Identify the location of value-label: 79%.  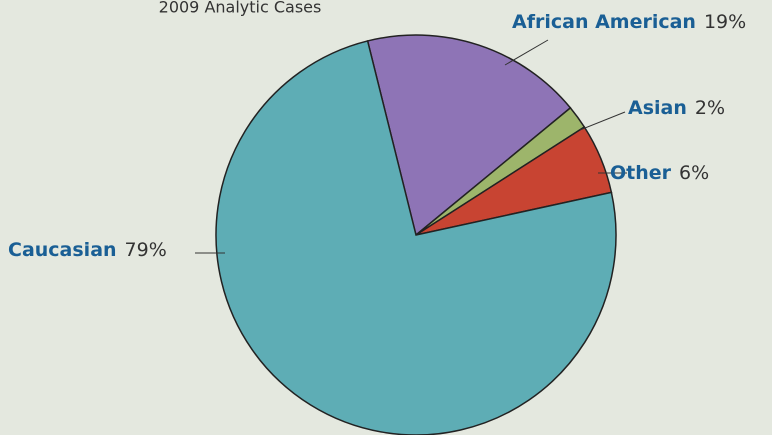
(146, 250).